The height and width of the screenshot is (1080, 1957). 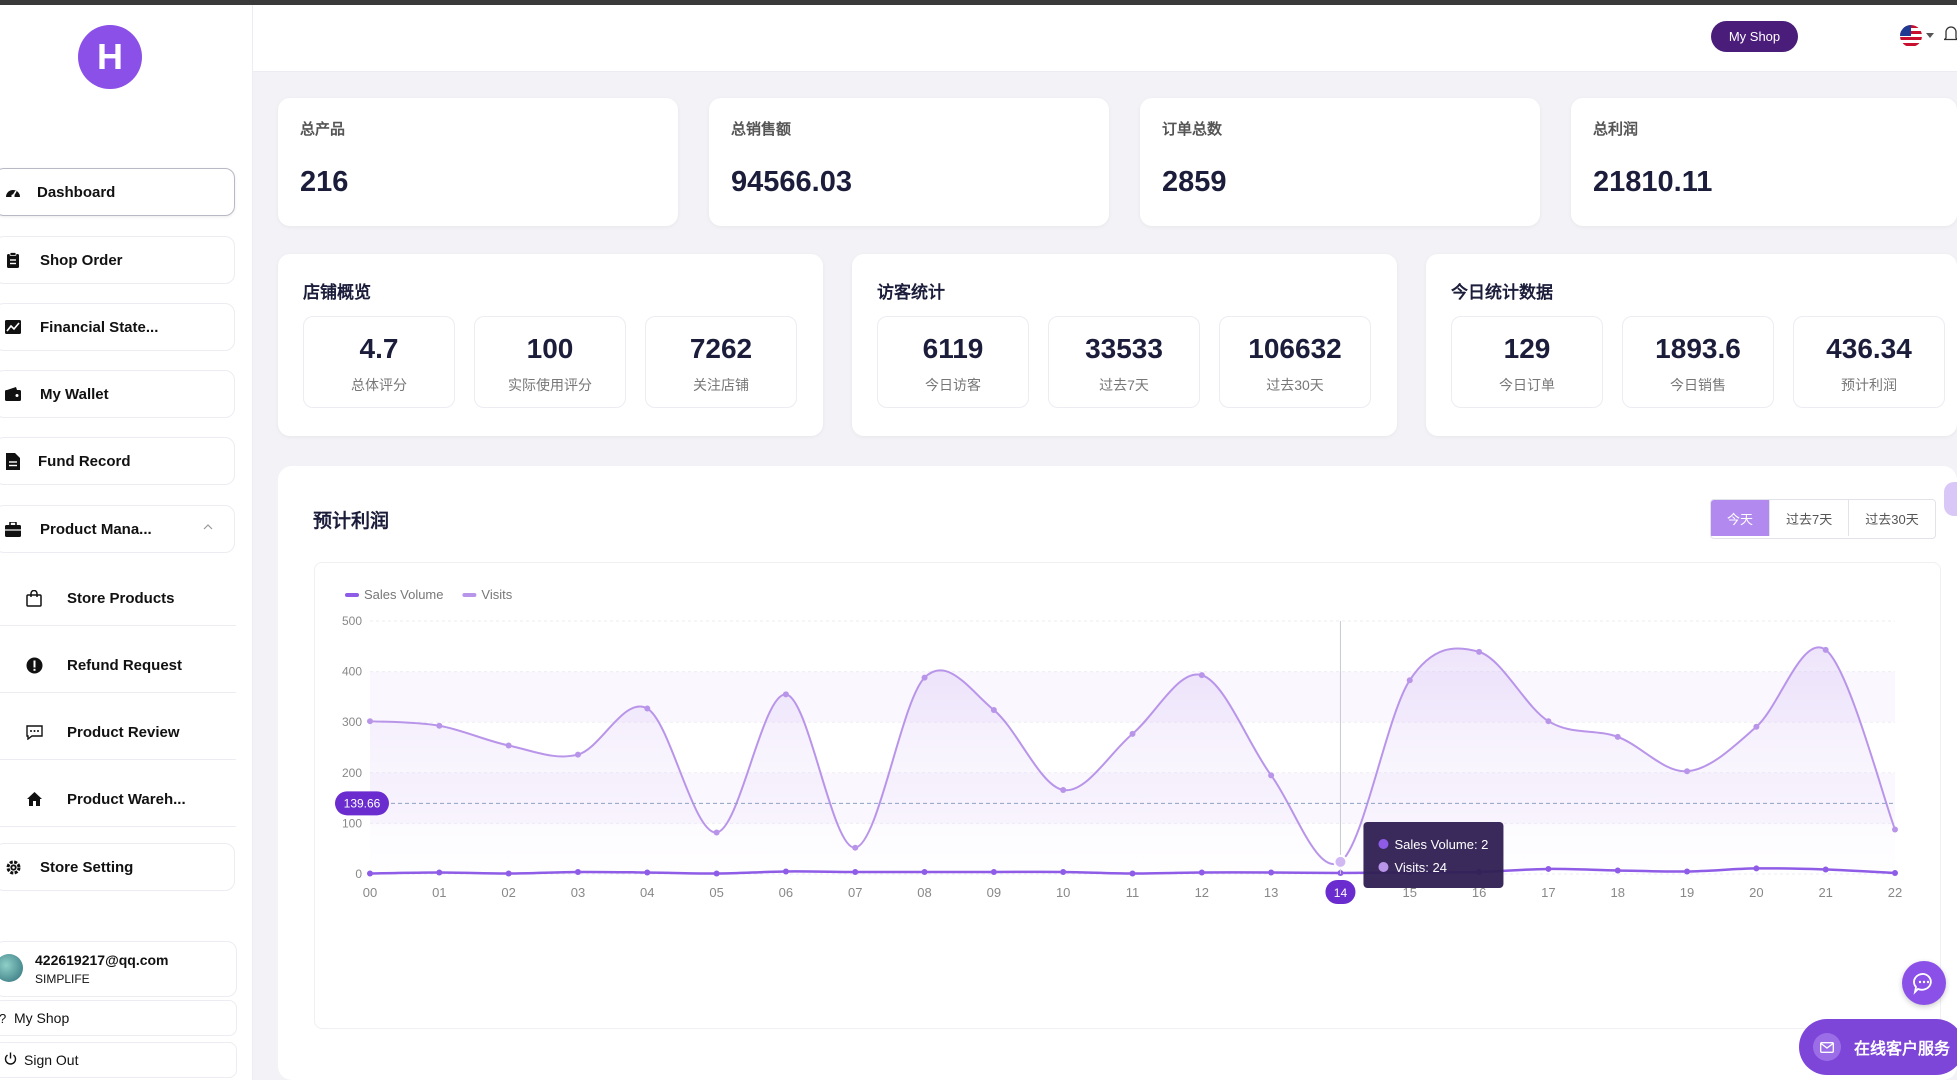 I want to click on range-toggle: 今天 过去7天 过去30天, so click(x=1823, y=519).